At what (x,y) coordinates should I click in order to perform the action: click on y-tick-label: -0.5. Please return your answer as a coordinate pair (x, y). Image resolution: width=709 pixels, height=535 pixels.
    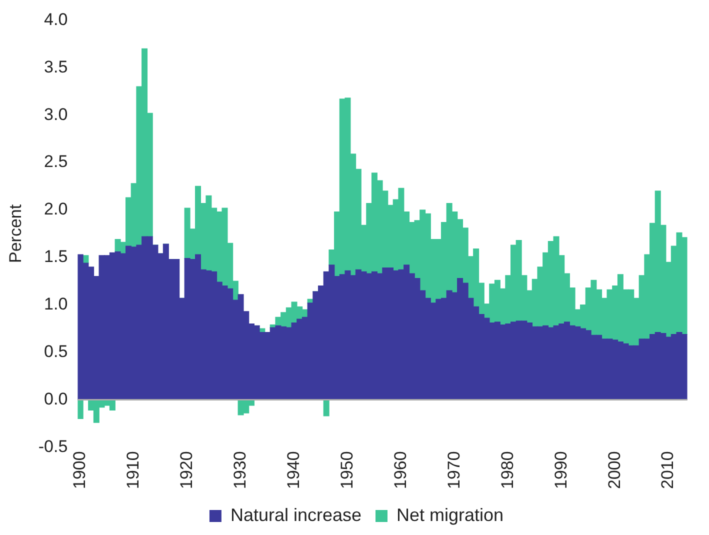
    Looking at the image, I should click on (53, 446).